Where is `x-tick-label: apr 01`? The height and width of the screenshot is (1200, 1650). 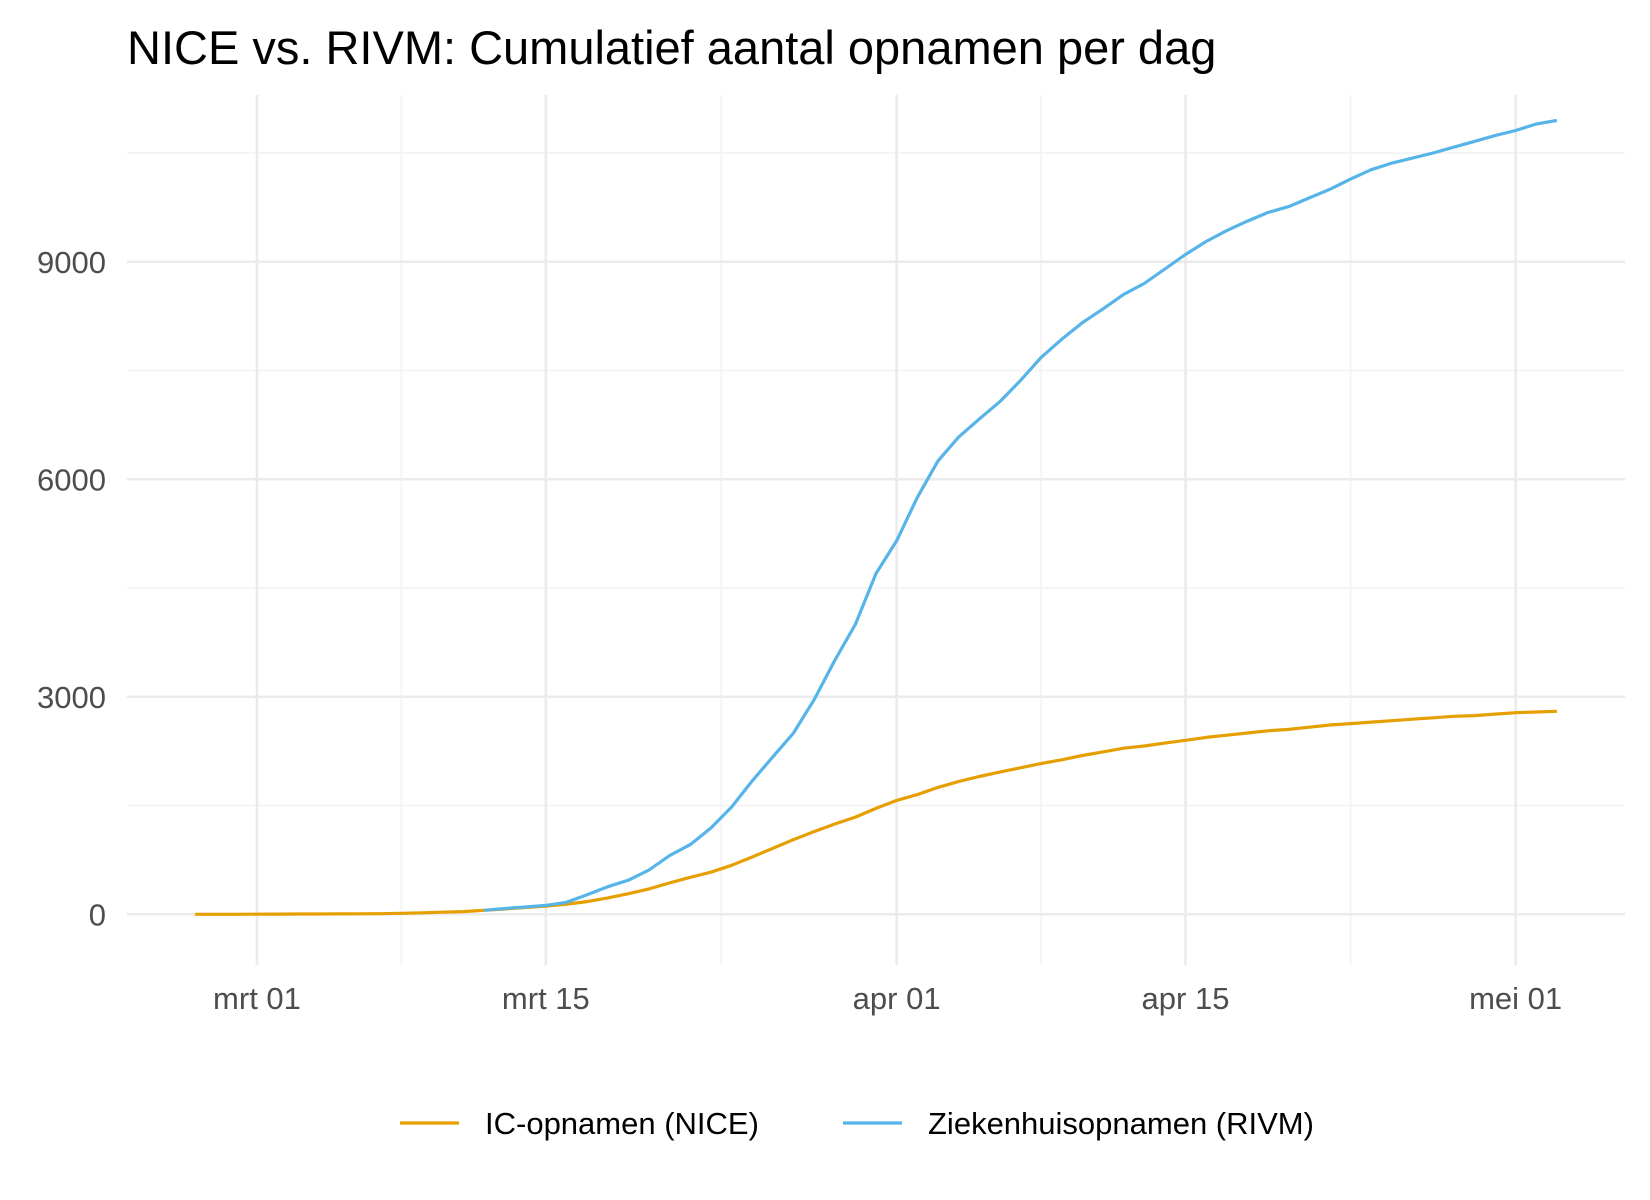
x-tick-label: apr 01 is located at coordinates (897, 998).